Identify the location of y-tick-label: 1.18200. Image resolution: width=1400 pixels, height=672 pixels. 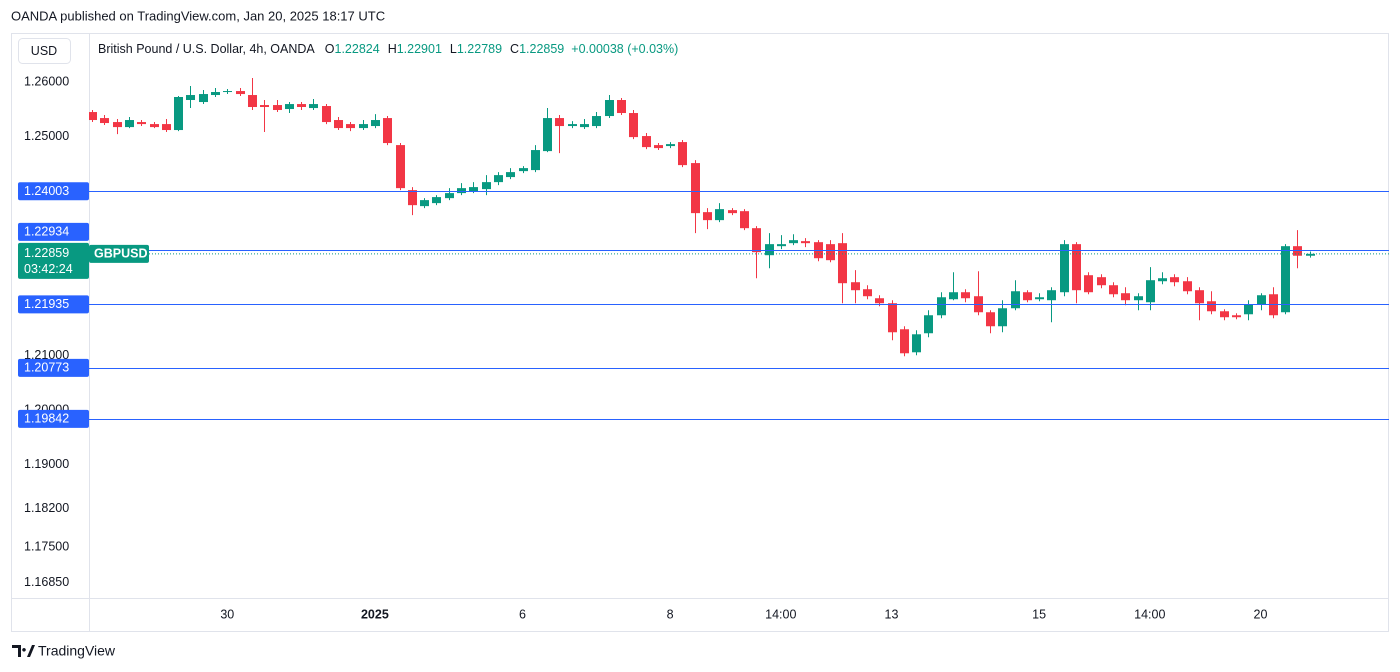
(46, 508).